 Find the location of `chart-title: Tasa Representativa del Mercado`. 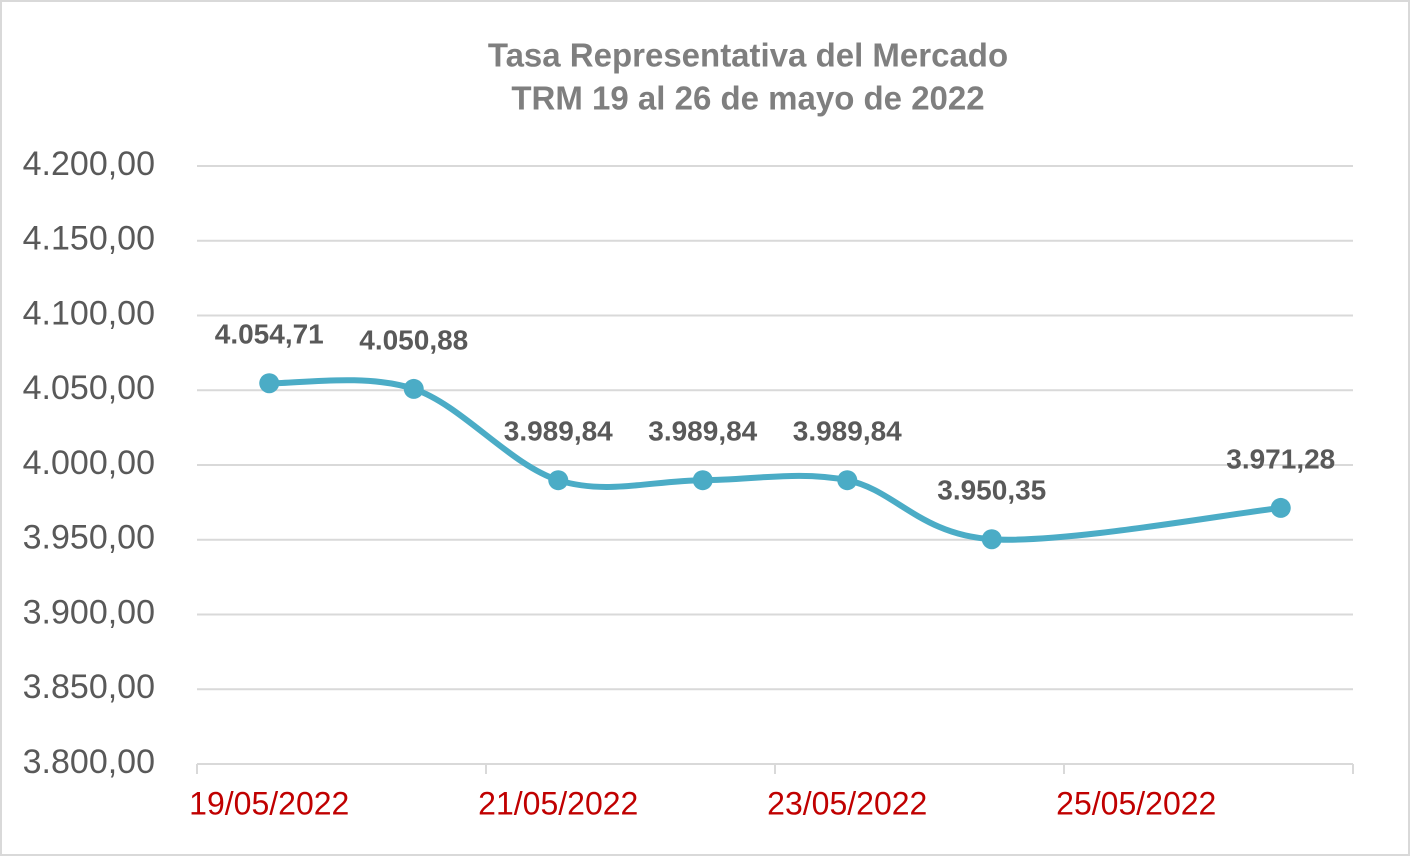

chart-title: Tasa Representativa del Mercado is located at coordinates (748, 55).